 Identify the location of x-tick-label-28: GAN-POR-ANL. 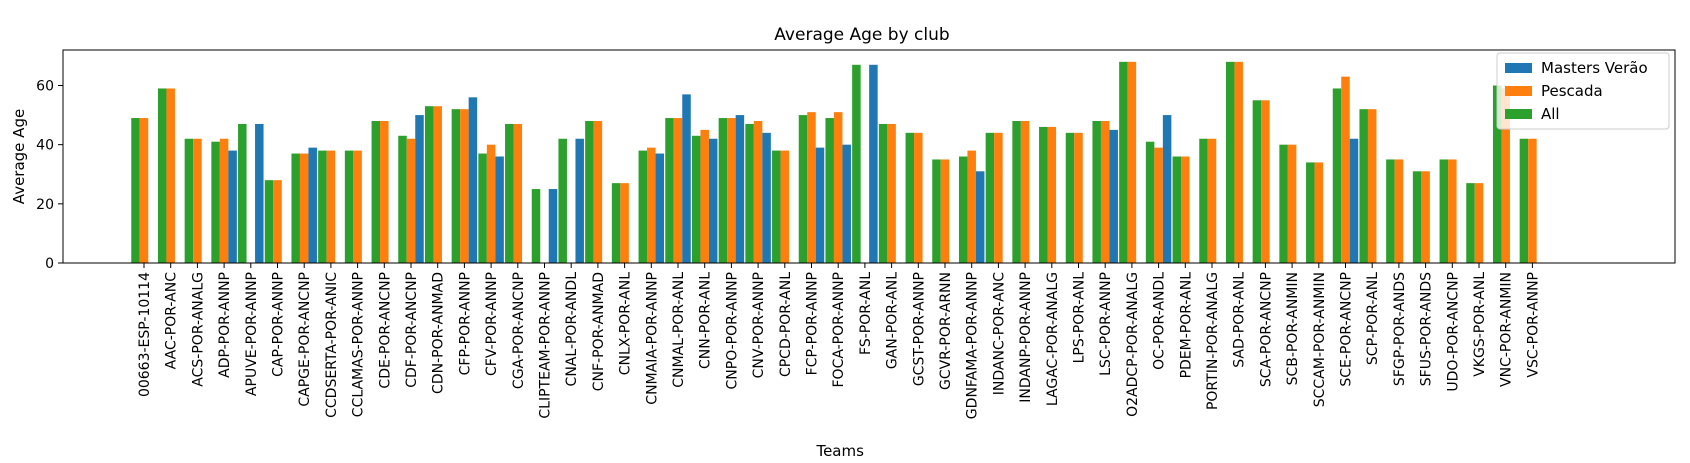
(893, 320).